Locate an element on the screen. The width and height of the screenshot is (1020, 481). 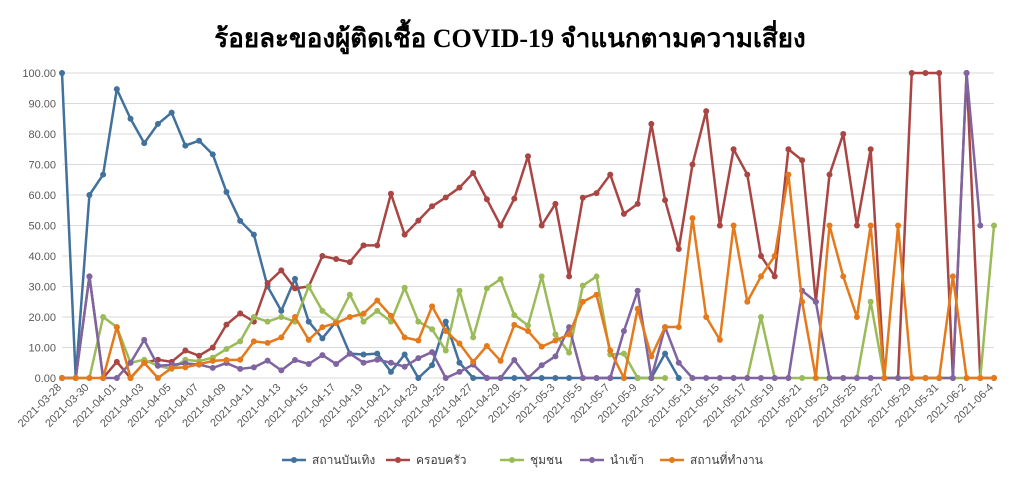
y-tick-label: 60.00 is located at coordinates (42, 196).